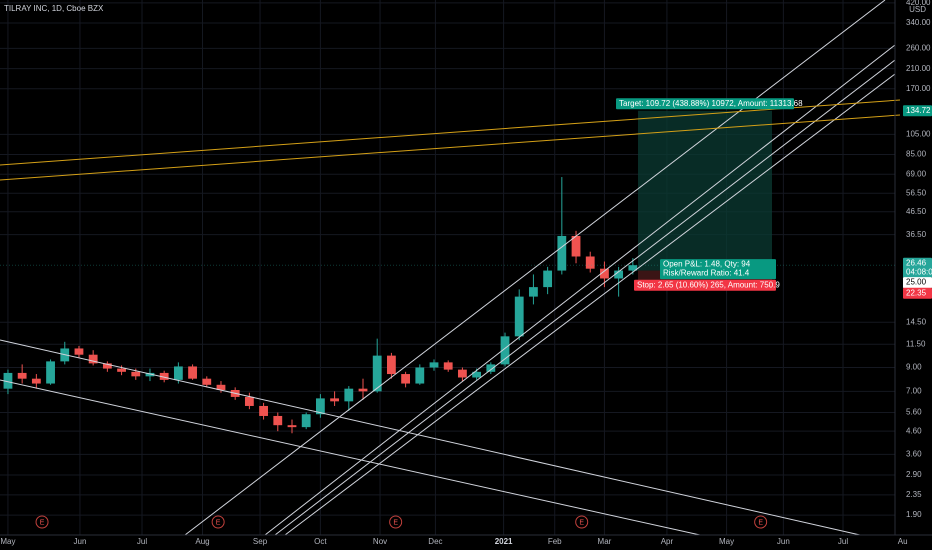  I want to click on y-tick-label: 170.00, so click(918, 88).